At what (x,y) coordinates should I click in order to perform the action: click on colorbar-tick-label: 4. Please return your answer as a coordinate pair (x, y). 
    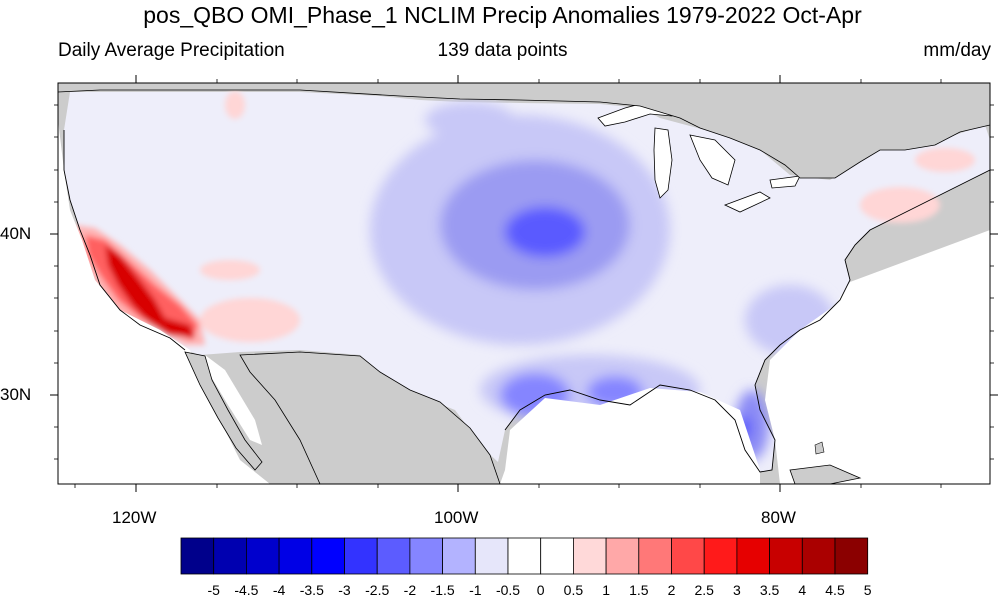
    Looking at the image, I should click on (802, 590).